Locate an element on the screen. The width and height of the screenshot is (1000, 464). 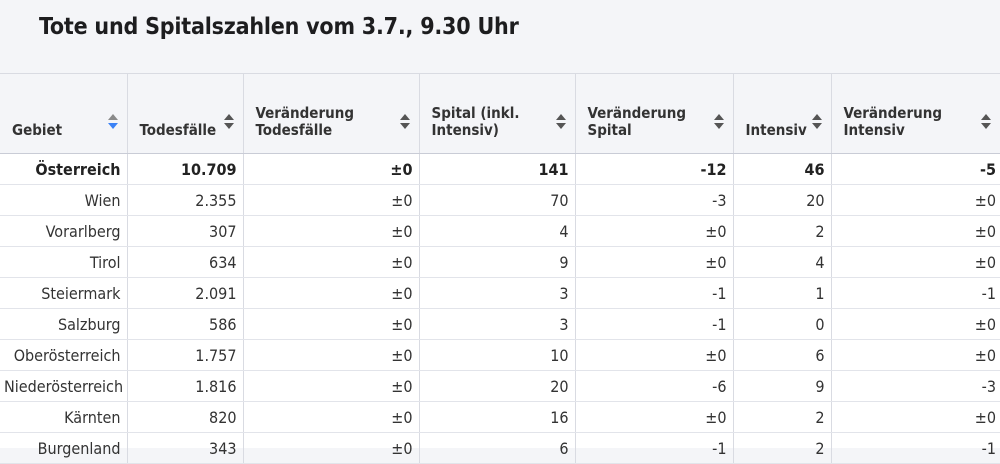
region-cell: Salzburg is located at coordinates (64, 324).